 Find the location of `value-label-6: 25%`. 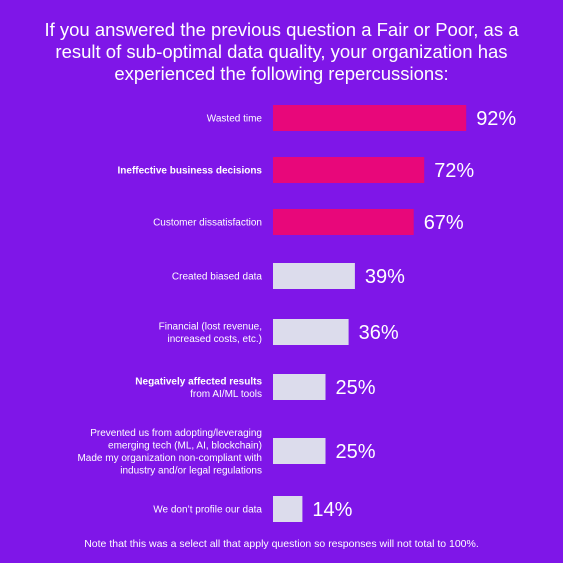

value-label-6: 25% is located at coordinates (356, 452).